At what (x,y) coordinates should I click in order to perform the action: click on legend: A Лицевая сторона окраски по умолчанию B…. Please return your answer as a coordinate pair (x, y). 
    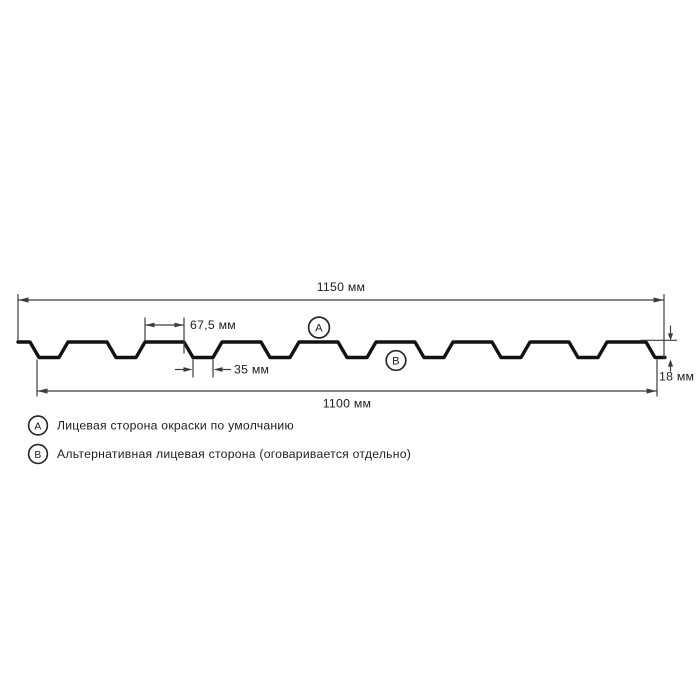
    Looking at the image, I should click on (219, 440).